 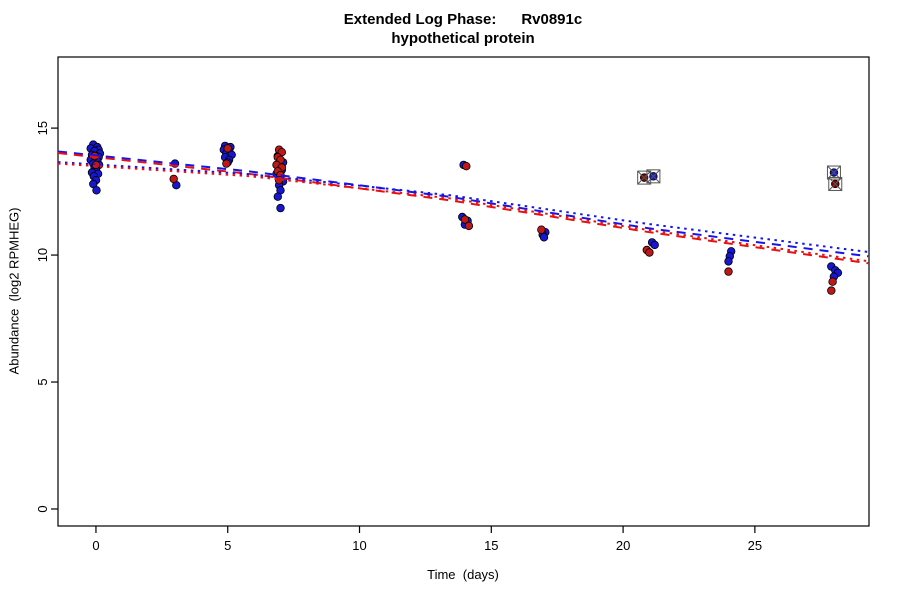 I want to click on x-tick-label: 15, so click(x=491, y=545).